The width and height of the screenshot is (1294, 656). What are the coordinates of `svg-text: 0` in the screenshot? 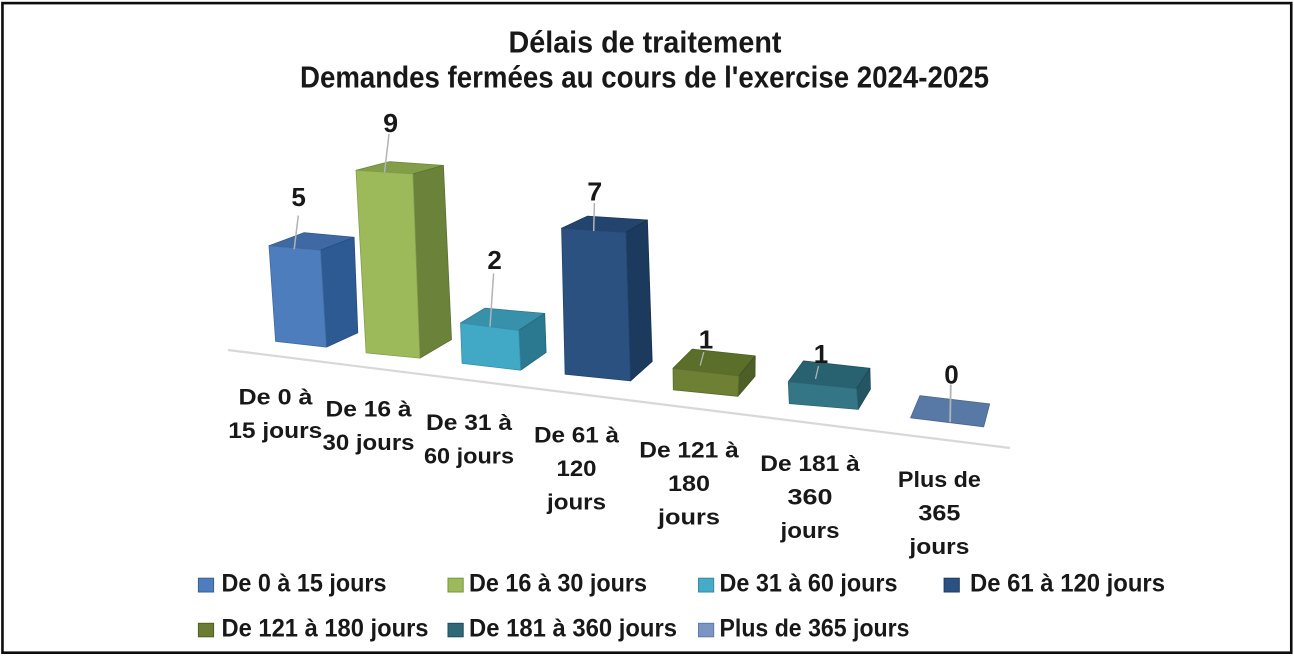 It's located at (951, 375).